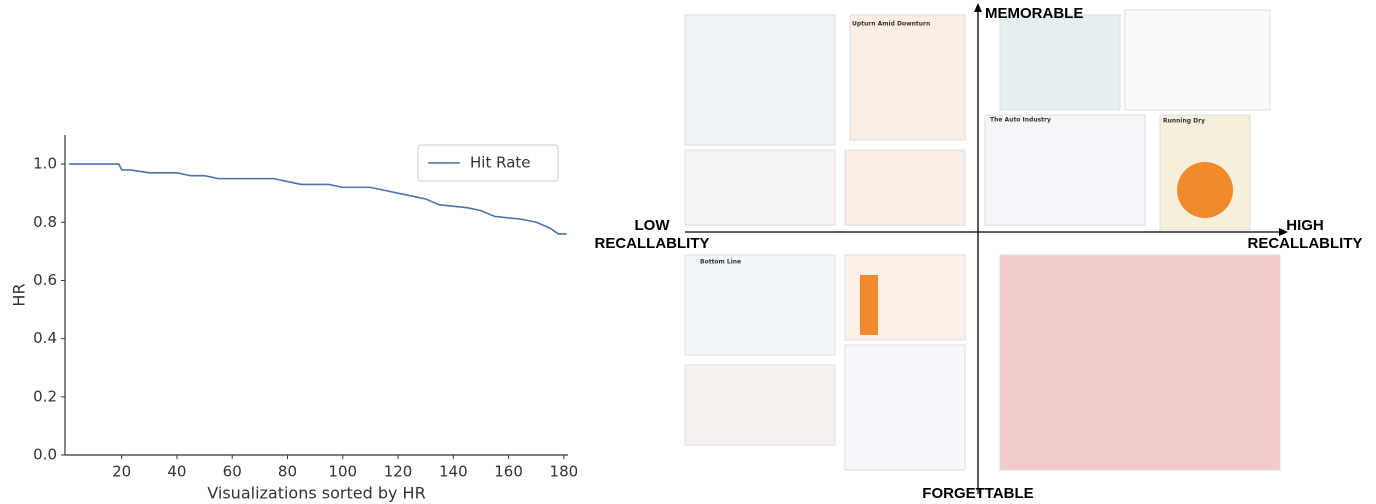 Image resolution: width=1376 pixels, height=504 pixels. I want to click on x-tick-label: 100, so click(342, 472).